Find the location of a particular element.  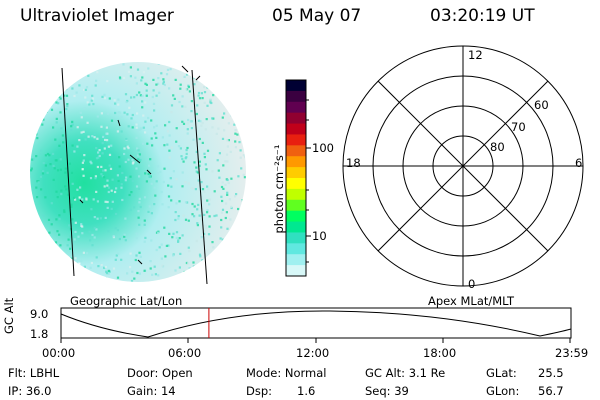

xtick-1200: 12:00 is located at coordinates (313, 353).